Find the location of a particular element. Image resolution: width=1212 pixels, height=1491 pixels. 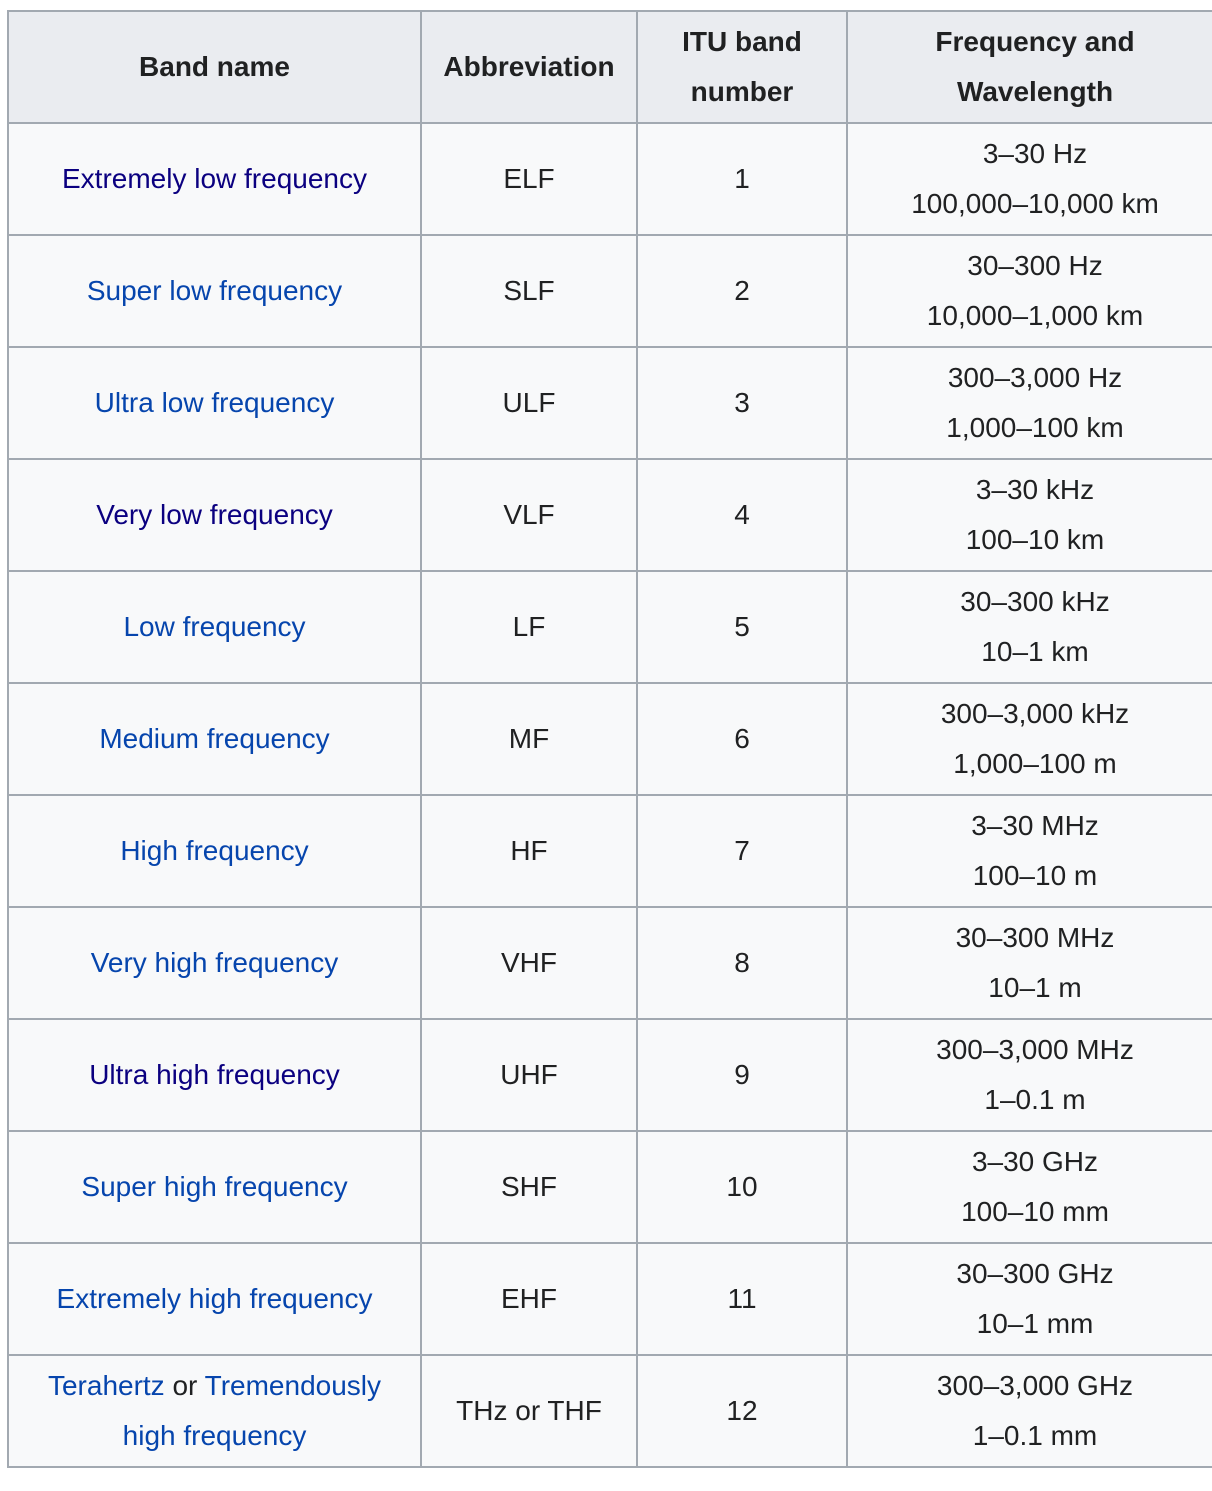

header-abbreviation-label: Abbreviation is located at coordinates (529, 66).